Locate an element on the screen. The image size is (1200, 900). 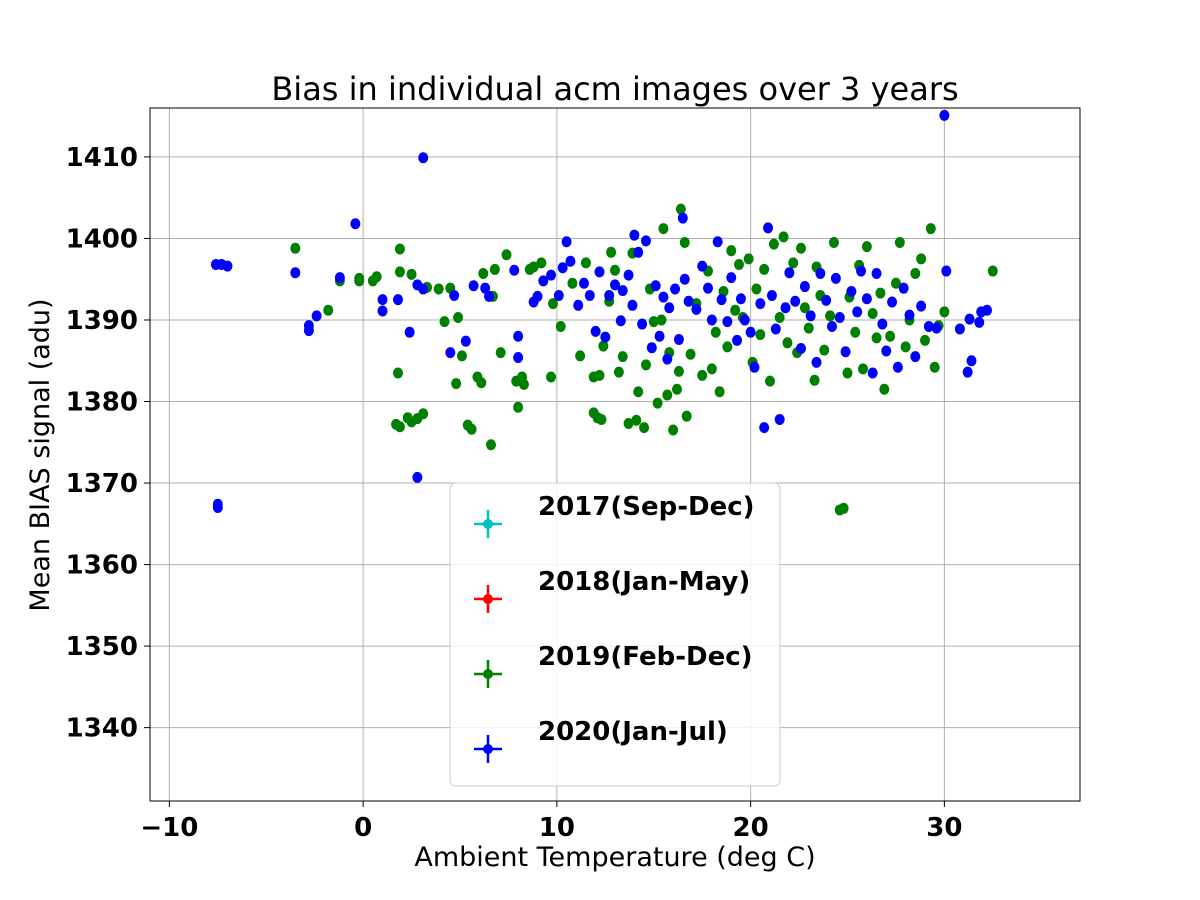
legend-label: 2017(Sep-Dec) is located at coordinates (646, 507).